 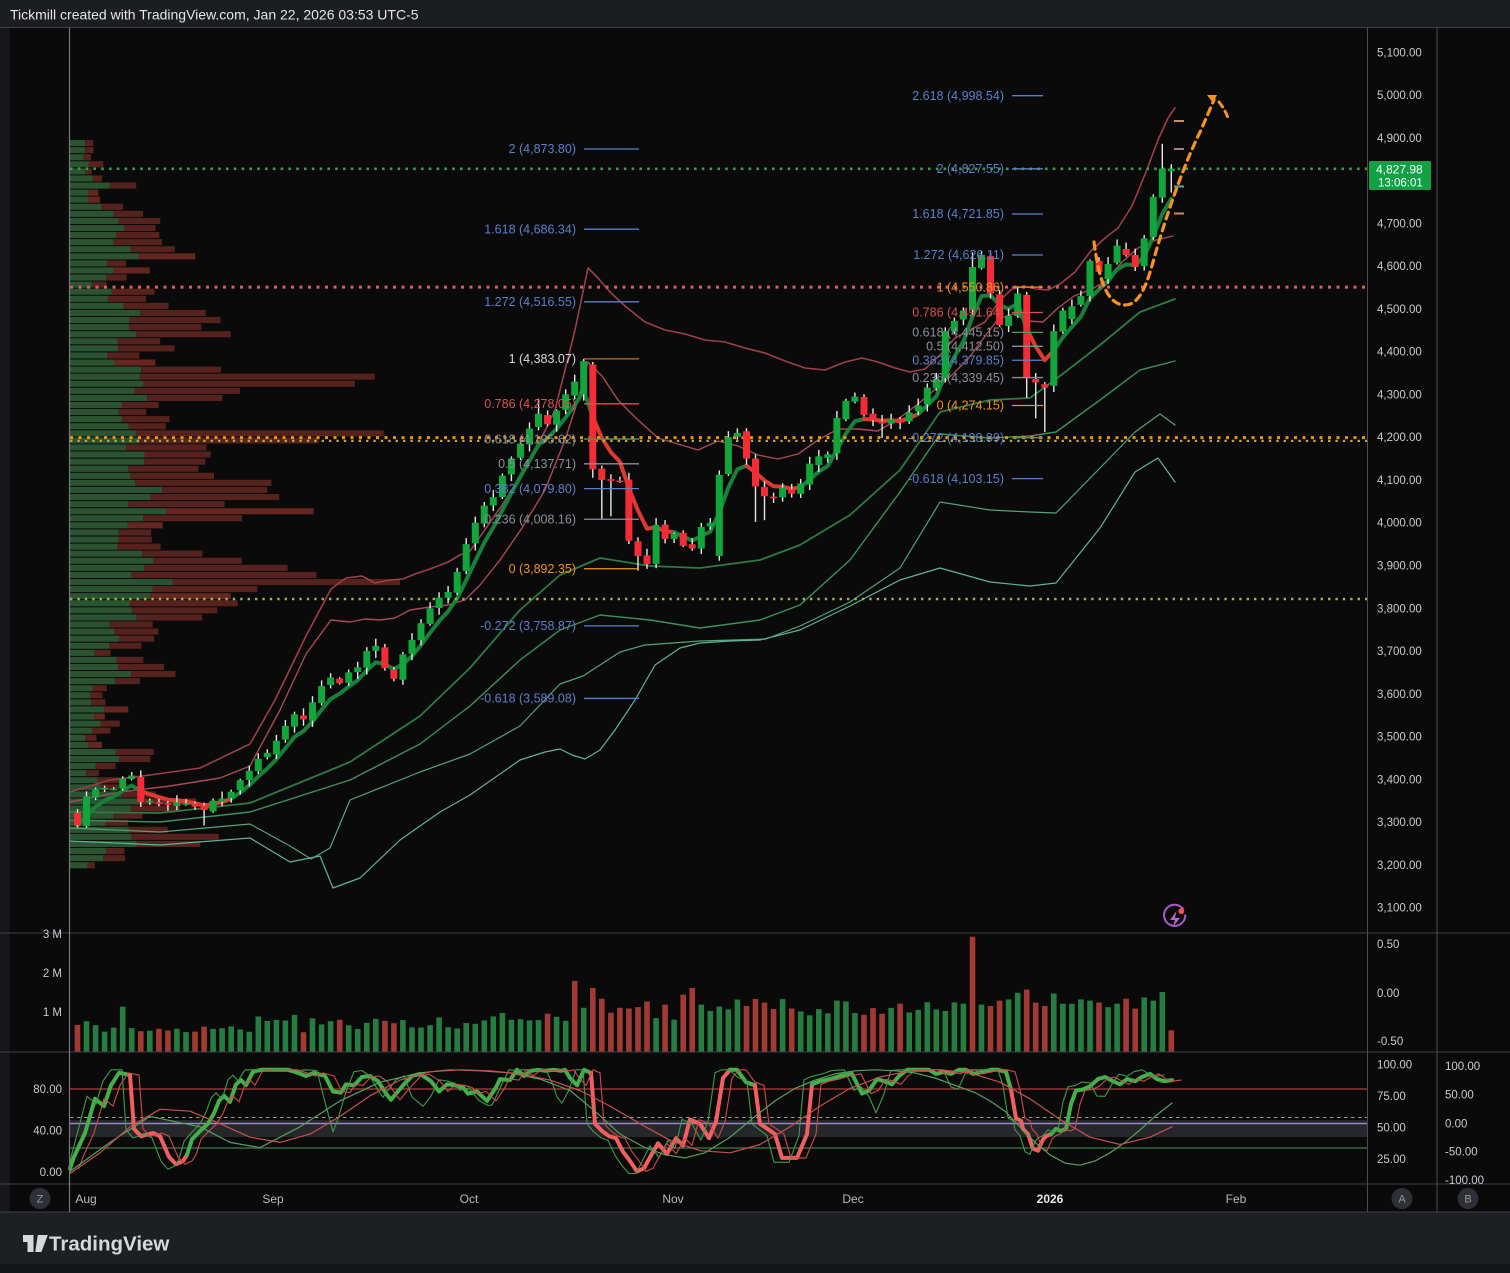 I want to click on svg-text: 2 (4,827.55), so click(x=970, y=169).